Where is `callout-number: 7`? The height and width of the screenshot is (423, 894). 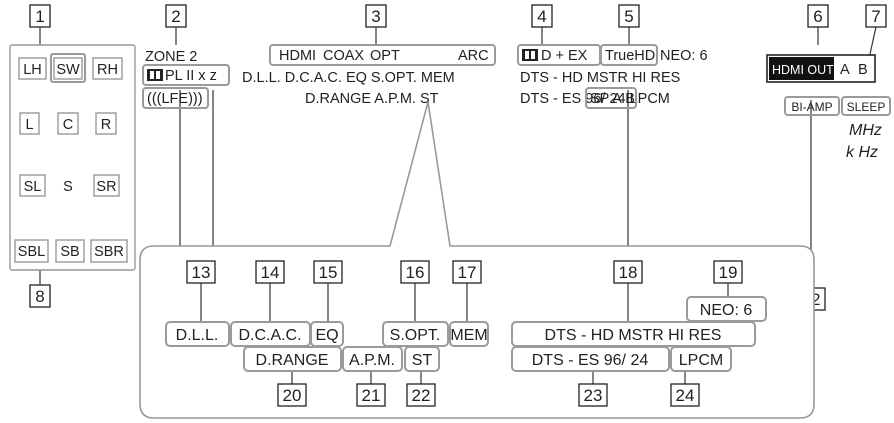
callout-number: 7 is located at coordinates (875, 16).